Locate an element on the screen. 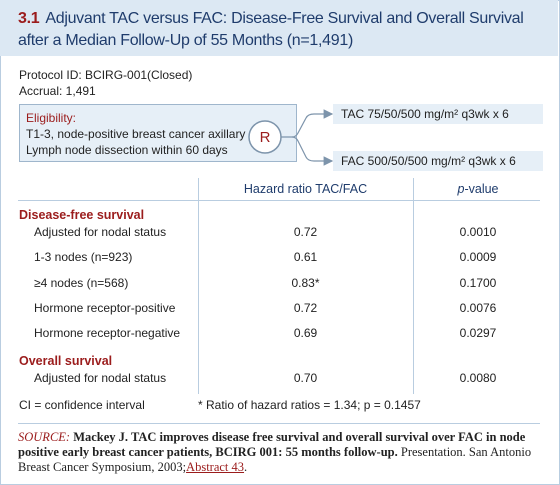 This screenshot has width=560, height=485. section-heading: Overall survival is located at coordinates (66, 360).